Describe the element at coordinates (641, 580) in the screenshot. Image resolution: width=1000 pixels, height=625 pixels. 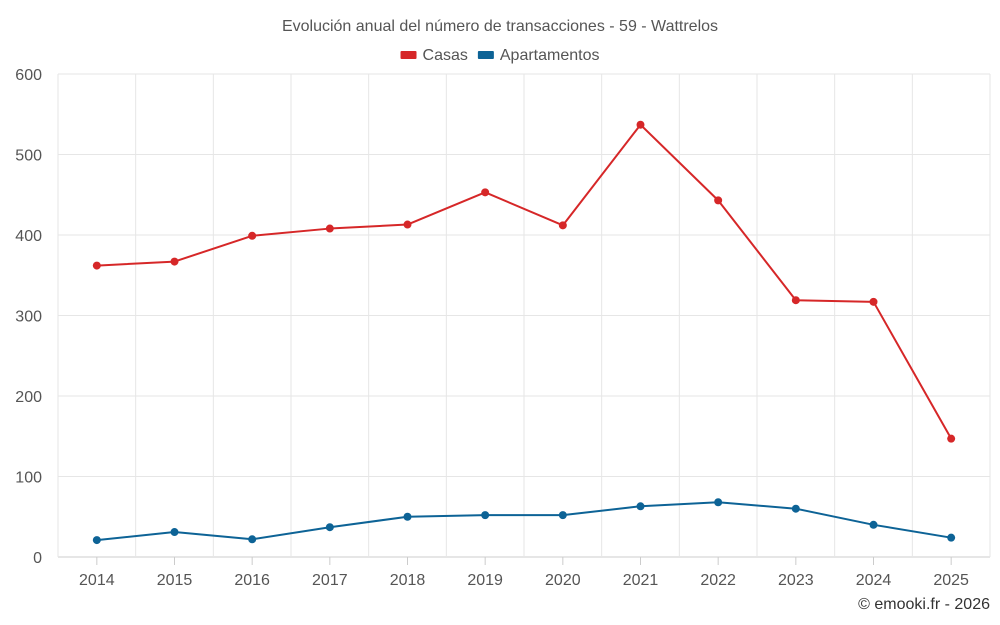
I see `x-tick-label: 2021` at that location.